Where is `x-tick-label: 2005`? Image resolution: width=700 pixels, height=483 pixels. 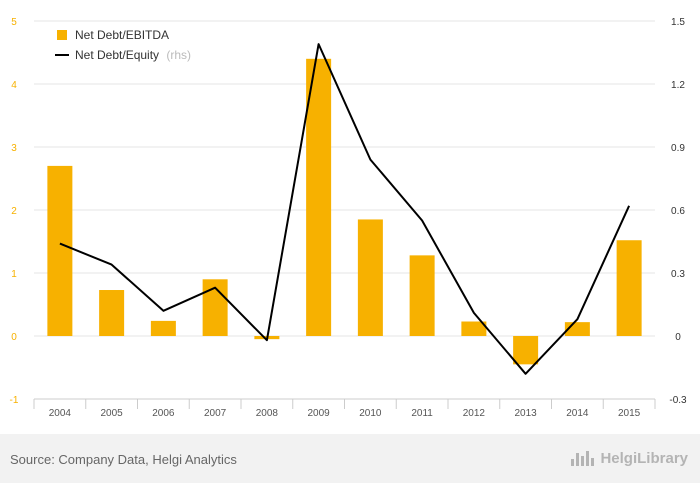
x-tick-label: 2005 is located at coordinates (112, 413).